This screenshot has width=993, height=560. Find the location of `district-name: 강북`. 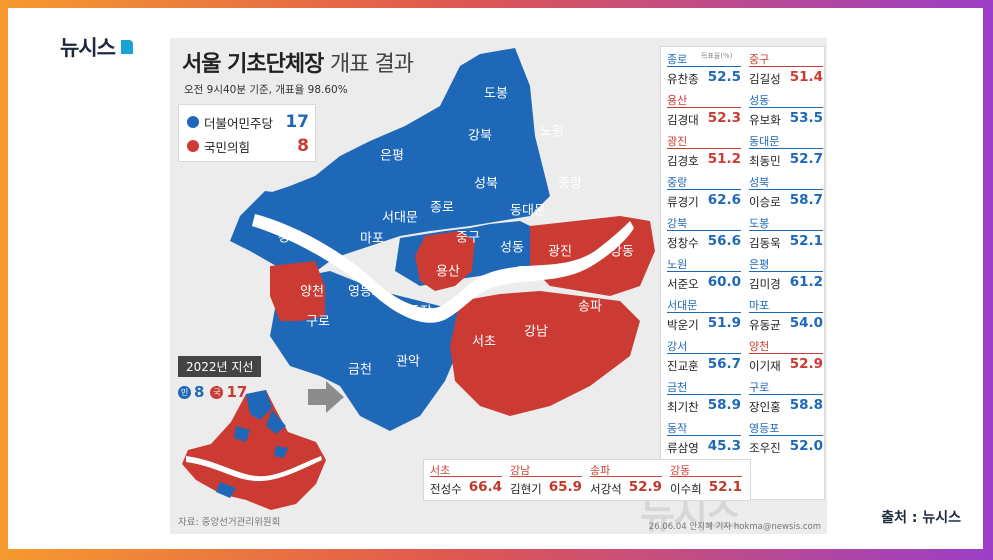

district-name: 강북 is located at coordinates (677, 223).